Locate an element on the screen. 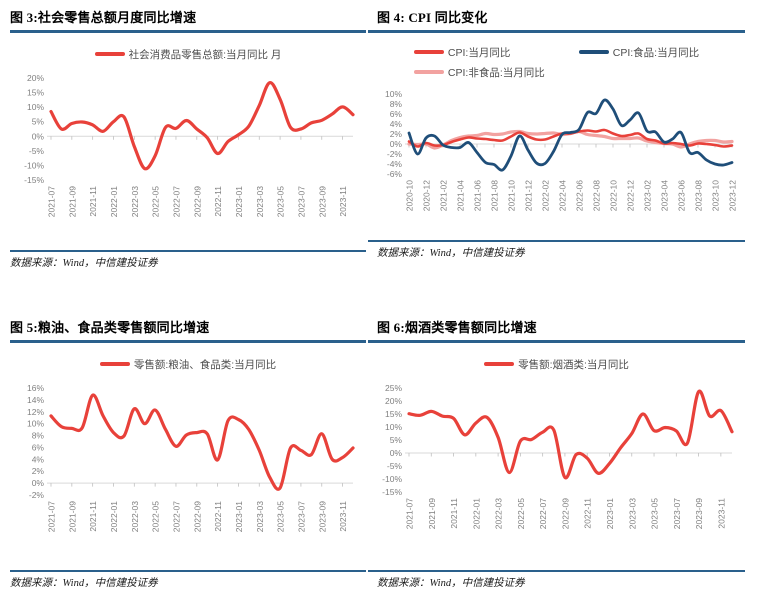 The height and width of the screenshot is (606, 771). legend-item: CPI:食品:当月同比 is located at coordinates (639, 52).